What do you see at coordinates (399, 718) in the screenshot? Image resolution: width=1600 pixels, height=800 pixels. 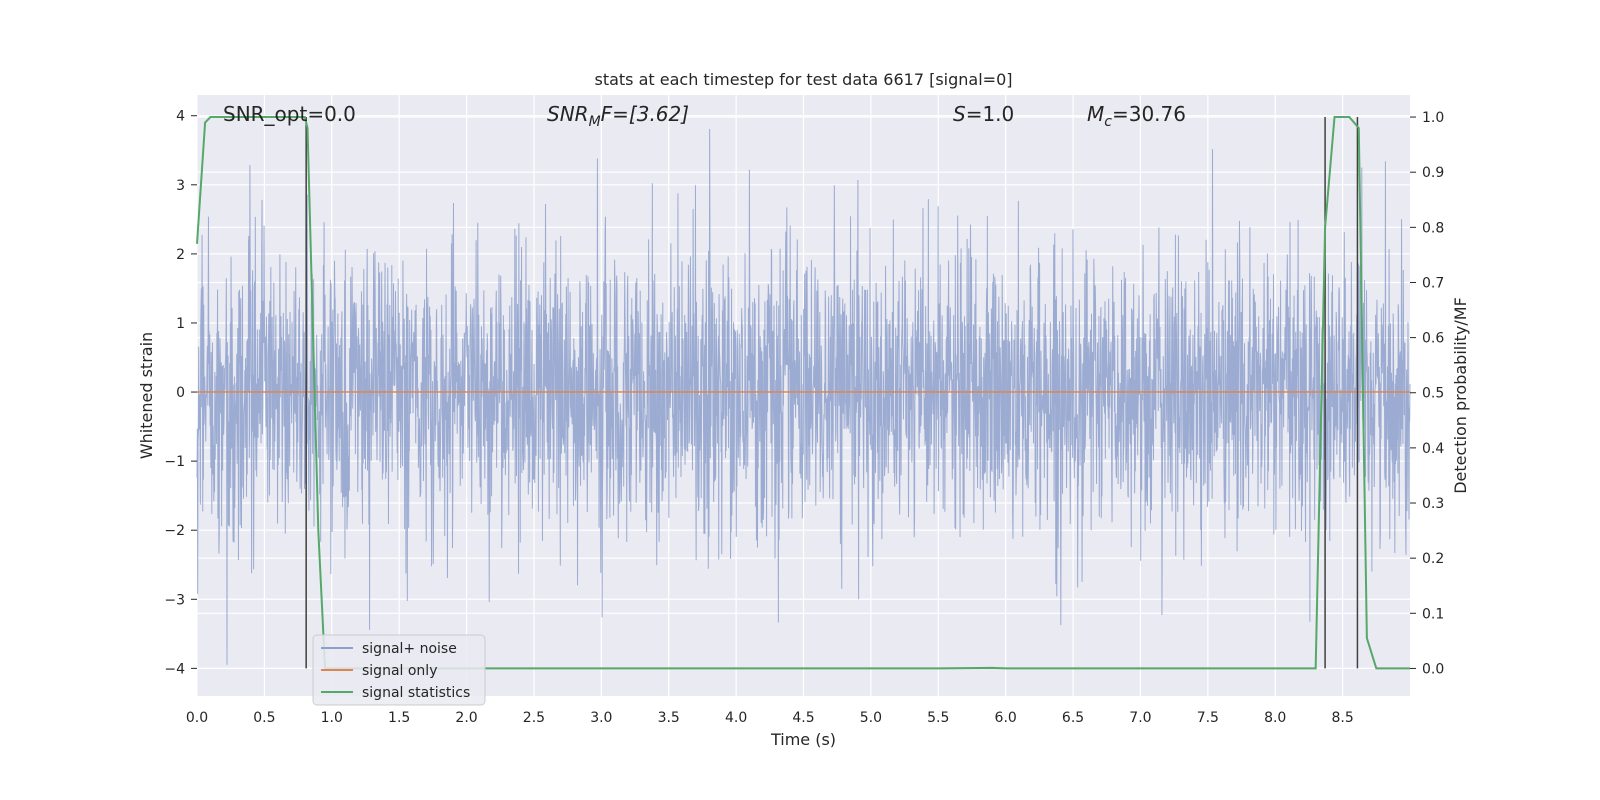 I see `x-tick-label: 1.5` at bounding box center [399, 718].